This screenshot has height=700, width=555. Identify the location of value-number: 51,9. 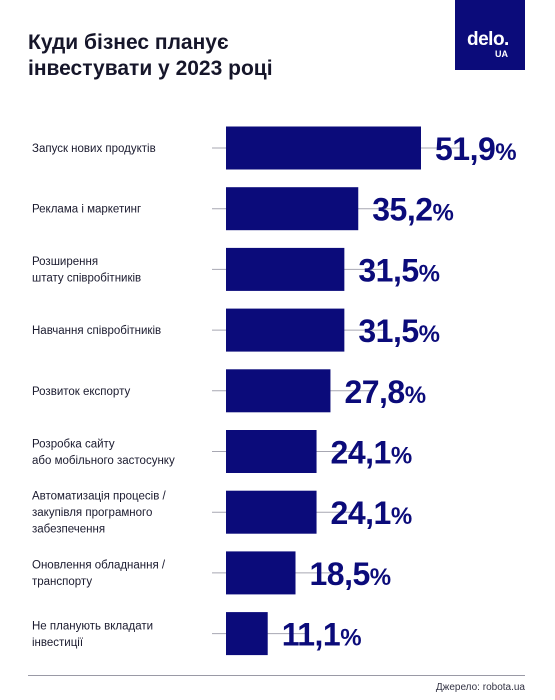
(465, 149).